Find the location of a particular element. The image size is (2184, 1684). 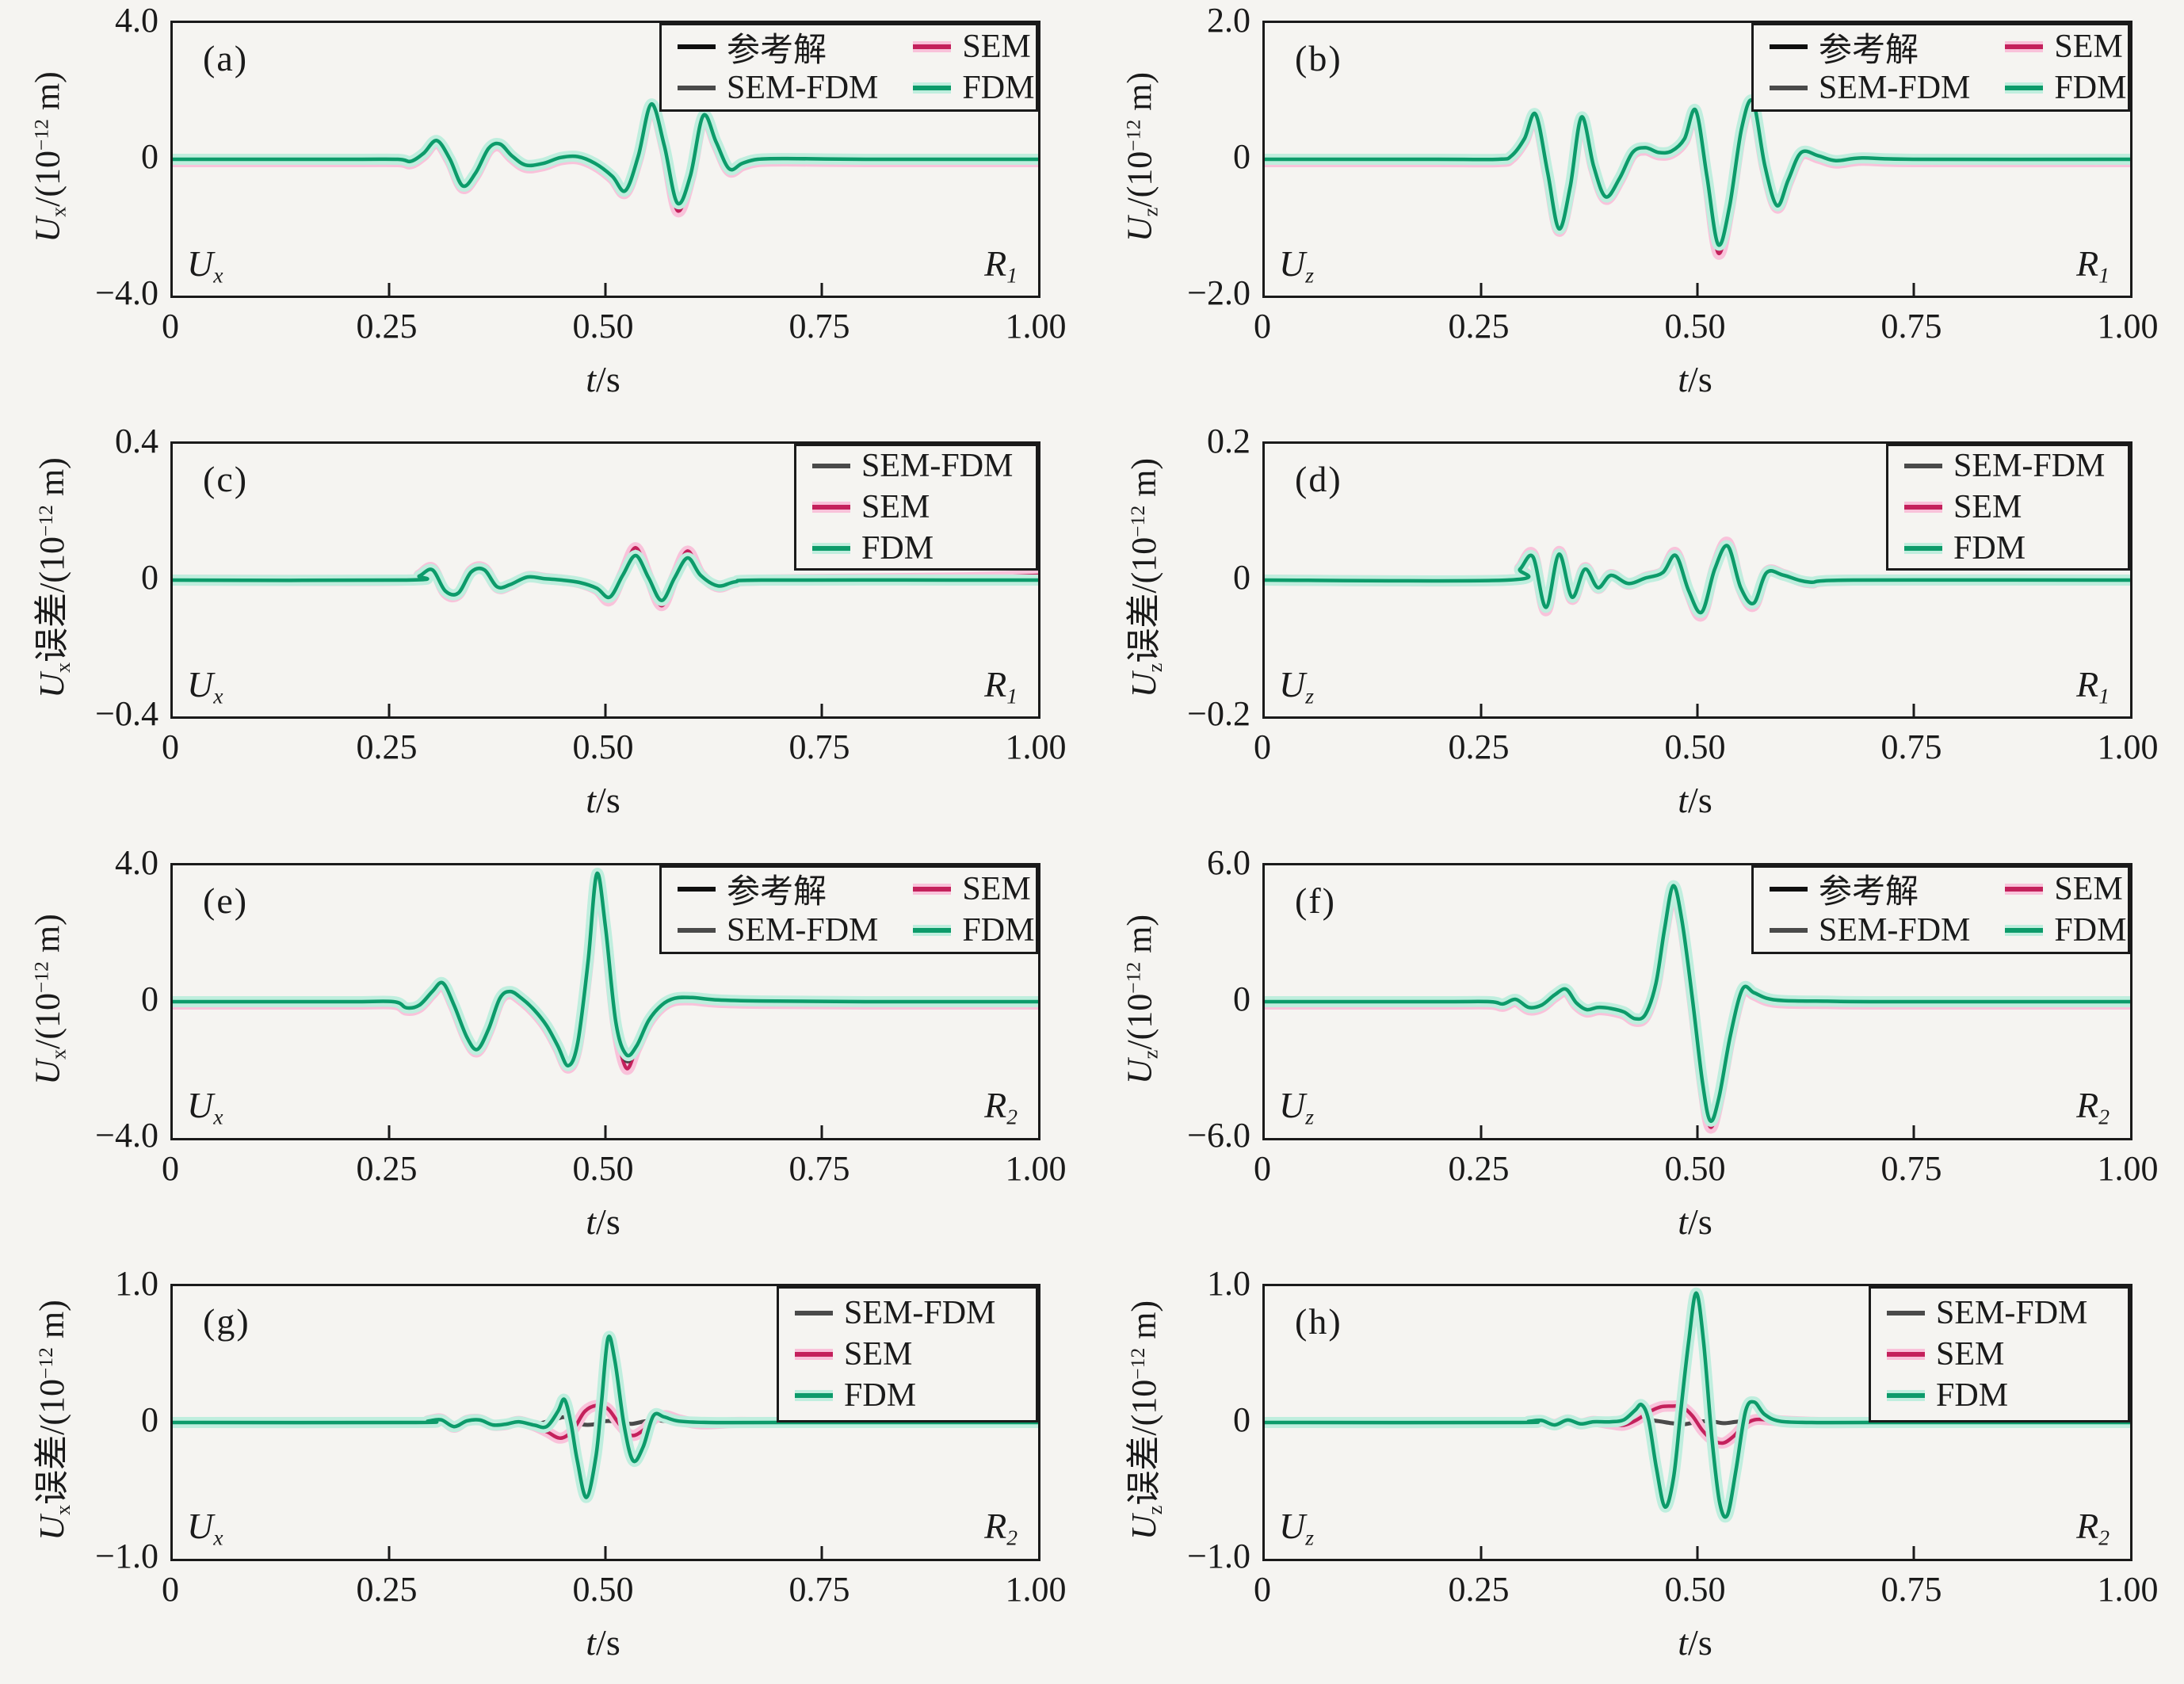

plot-area: (e) Ux R2 参考解 SEM SEM-FDM FDM is located at coordinates (605, 1001).